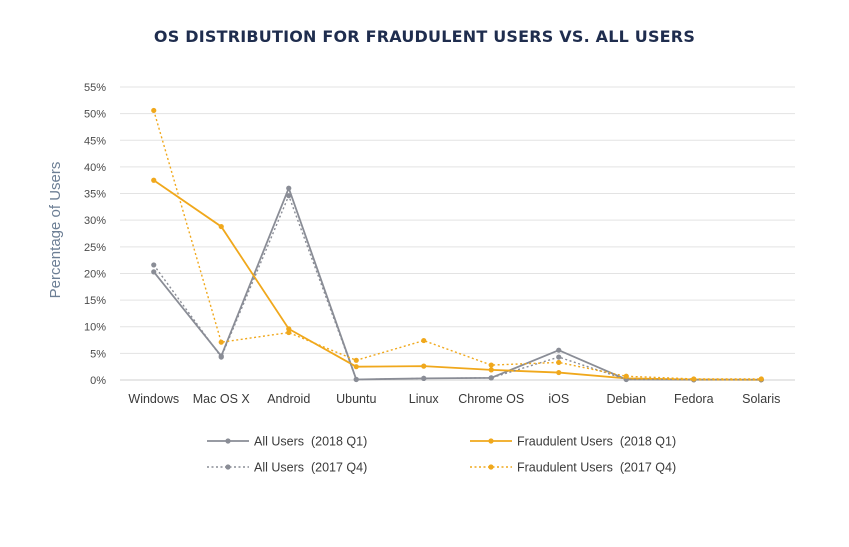 This screenshot has width=849, height=547. What do you see at coordinates (596, 468) in the screenshot?
I see `legend-label: Fraudulent Users (2017 Q4)` at bounding box center [596, 468].